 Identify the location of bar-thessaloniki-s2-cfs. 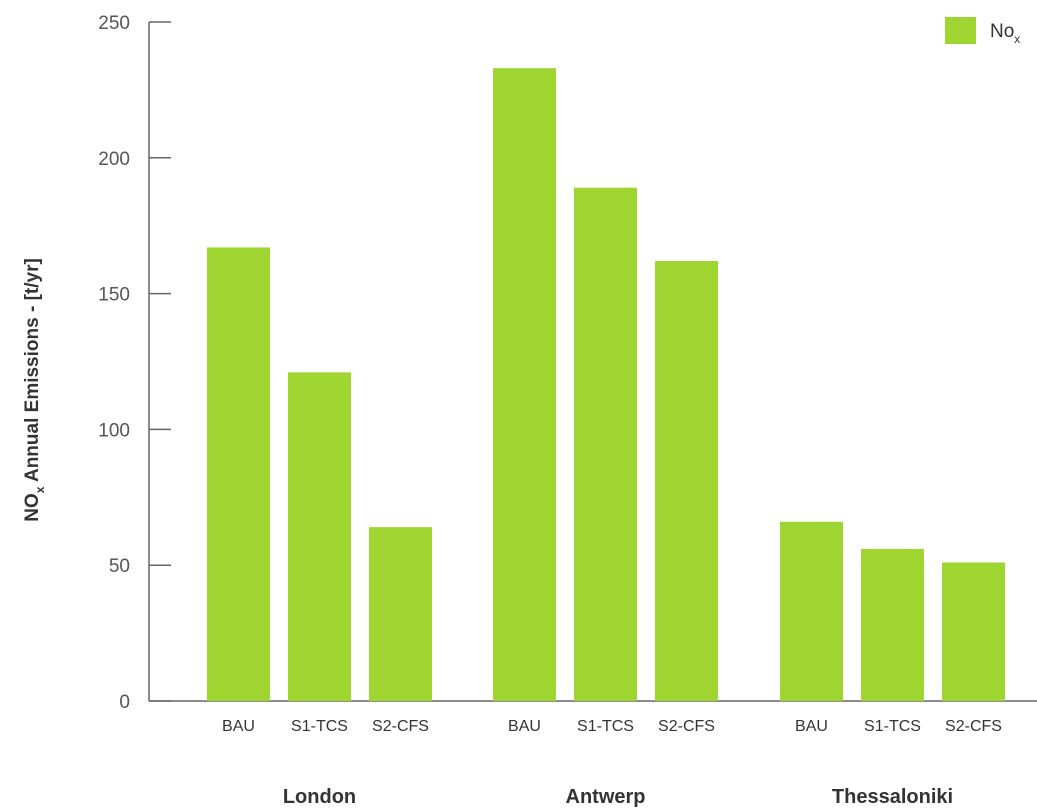
(973, 631).